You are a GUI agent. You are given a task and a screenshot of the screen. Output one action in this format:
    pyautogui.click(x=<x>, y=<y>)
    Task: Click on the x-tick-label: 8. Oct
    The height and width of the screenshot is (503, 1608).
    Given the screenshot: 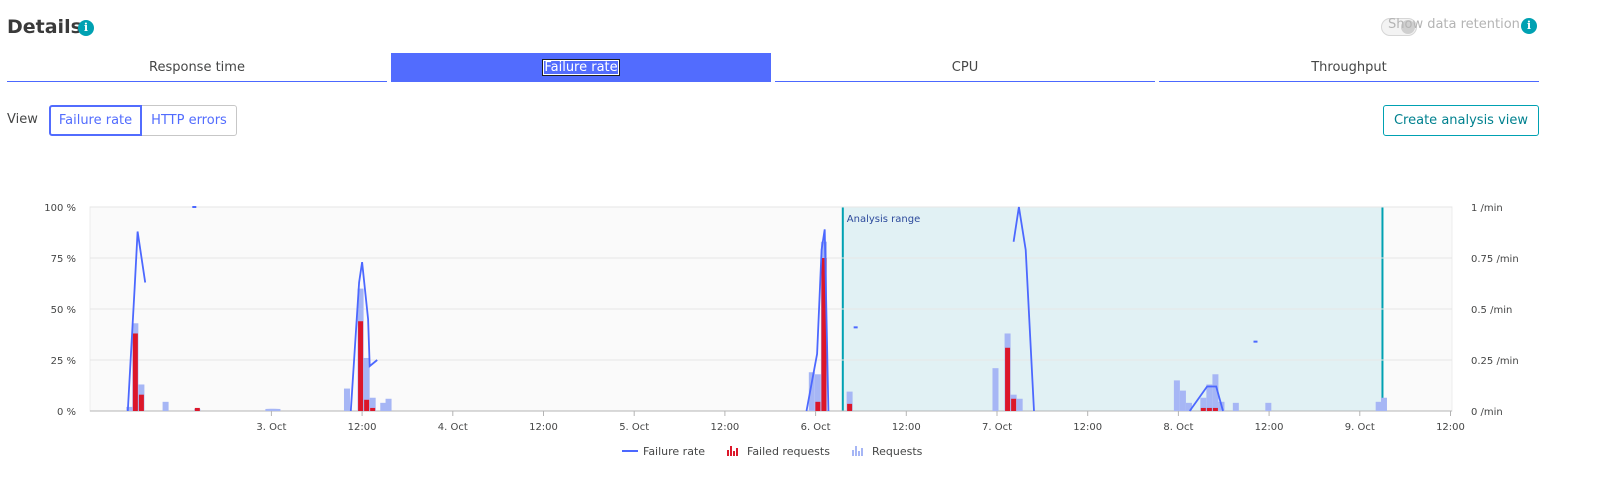 What is the action you would take?
    pyautogui.click(x=1178, y=427)
    